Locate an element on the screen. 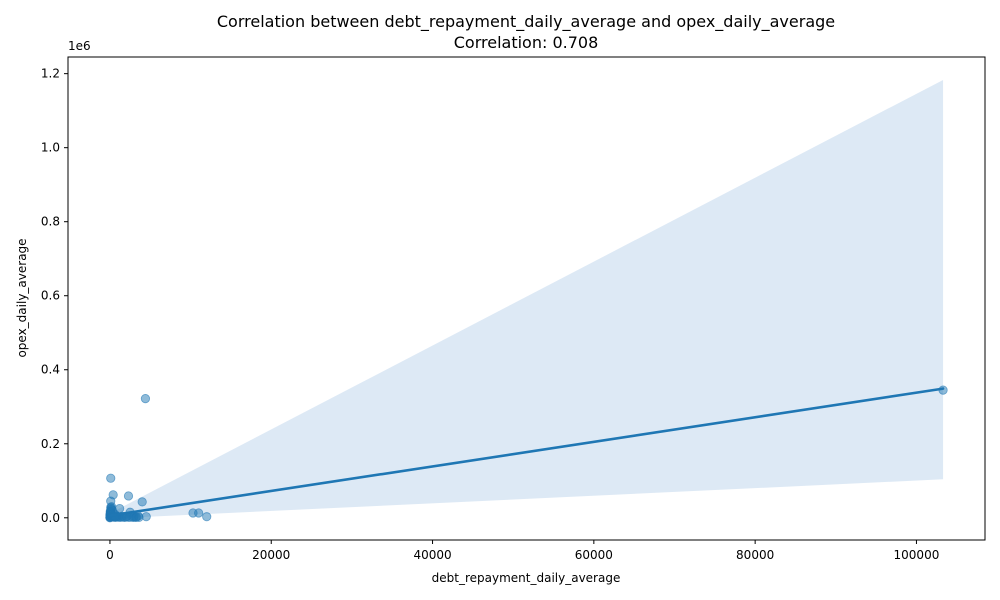 The height and width of the screenshot is (600, 1000). y-tick-label: 1.2 is located at coordinates (50, 74).